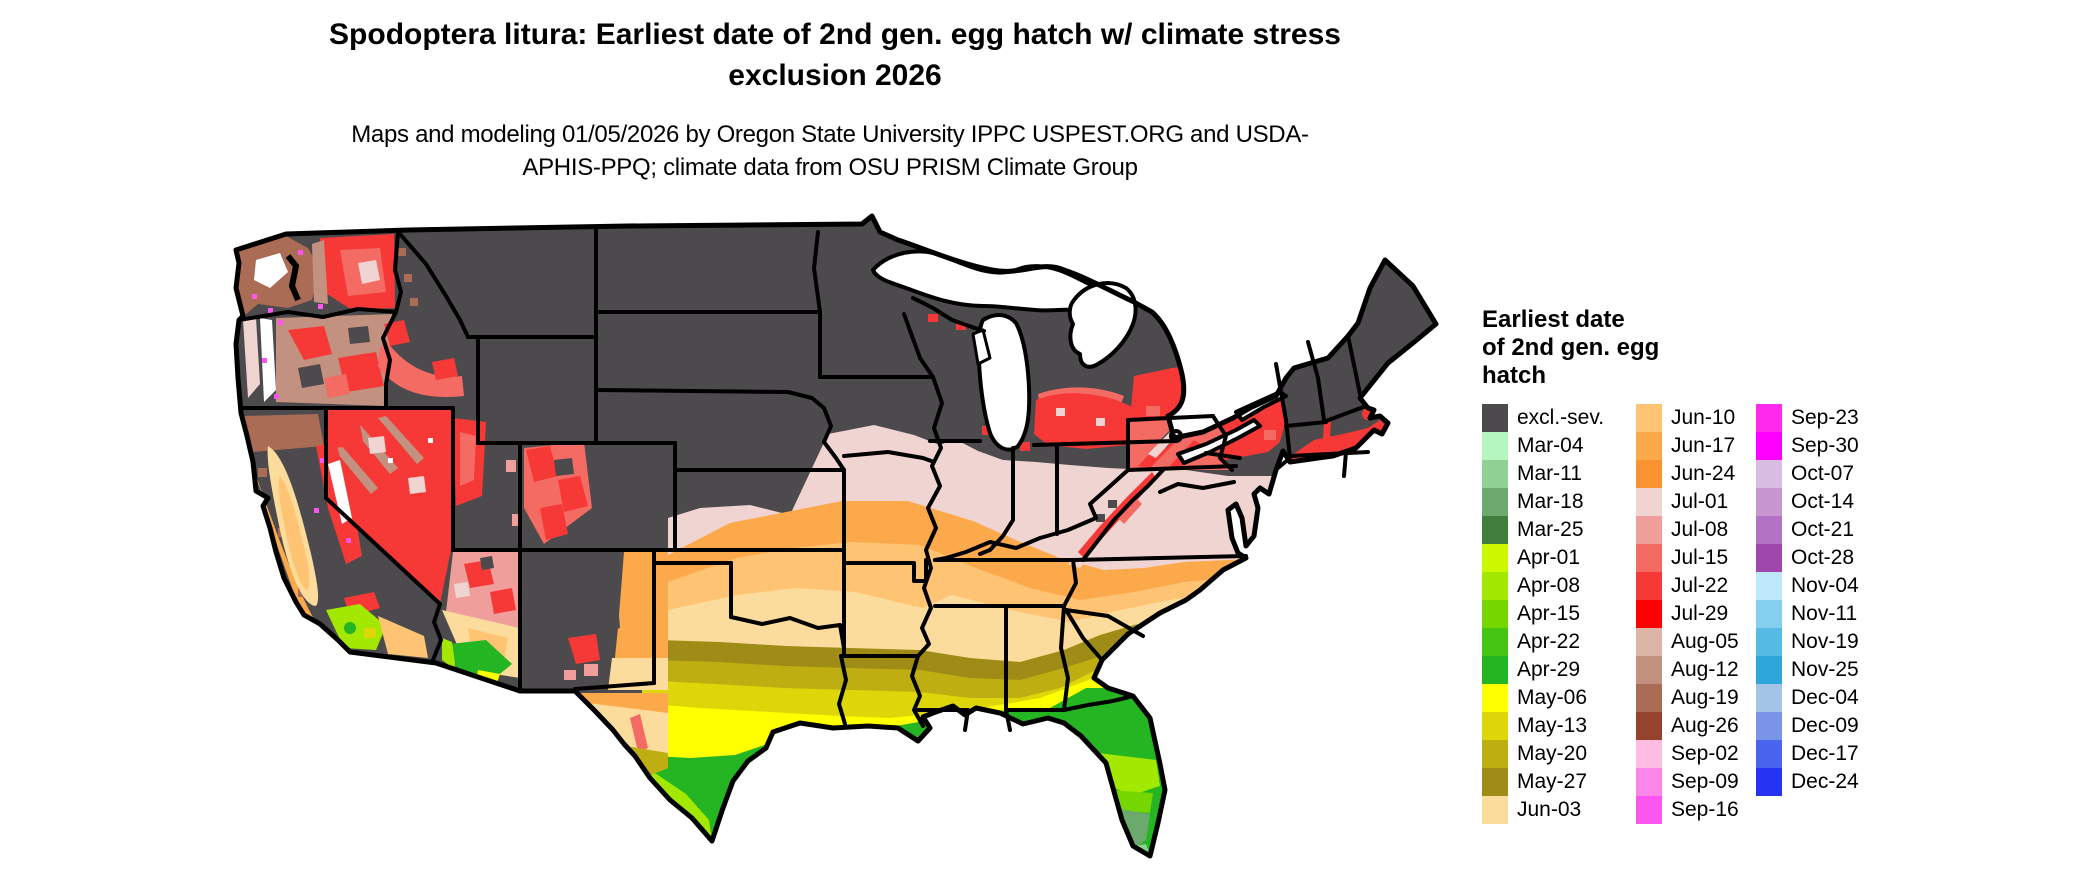 Image resolution: width=2100 pixels, height=892 pixels. I want to click on legend-entry: Sep-09, so click(1696, 782).